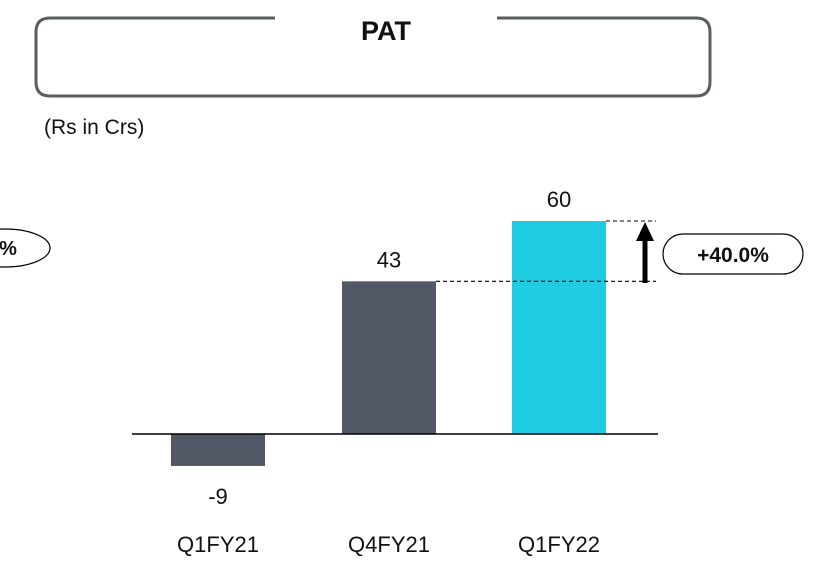  What do you see at coordinates (559, 327) in the screenshot?
I see `bar-q1fy22` at bounding box center [559, 327].